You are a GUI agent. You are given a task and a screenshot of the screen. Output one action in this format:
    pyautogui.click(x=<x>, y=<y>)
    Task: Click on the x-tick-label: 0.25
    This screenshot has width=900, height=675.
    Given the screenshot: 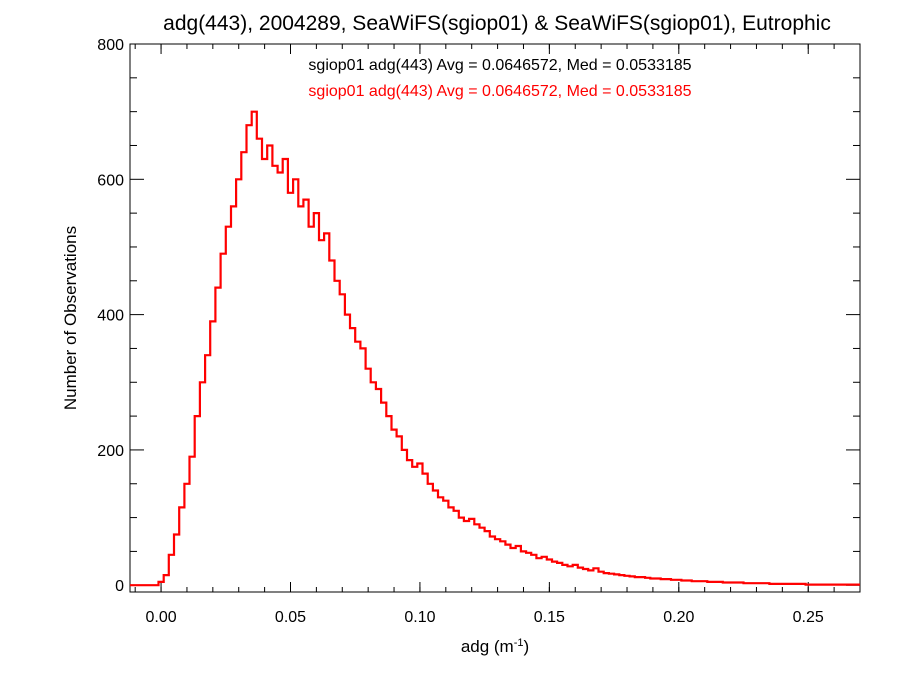 What is the action you would take?
    pyautogui.click(x=808, y=617)
    